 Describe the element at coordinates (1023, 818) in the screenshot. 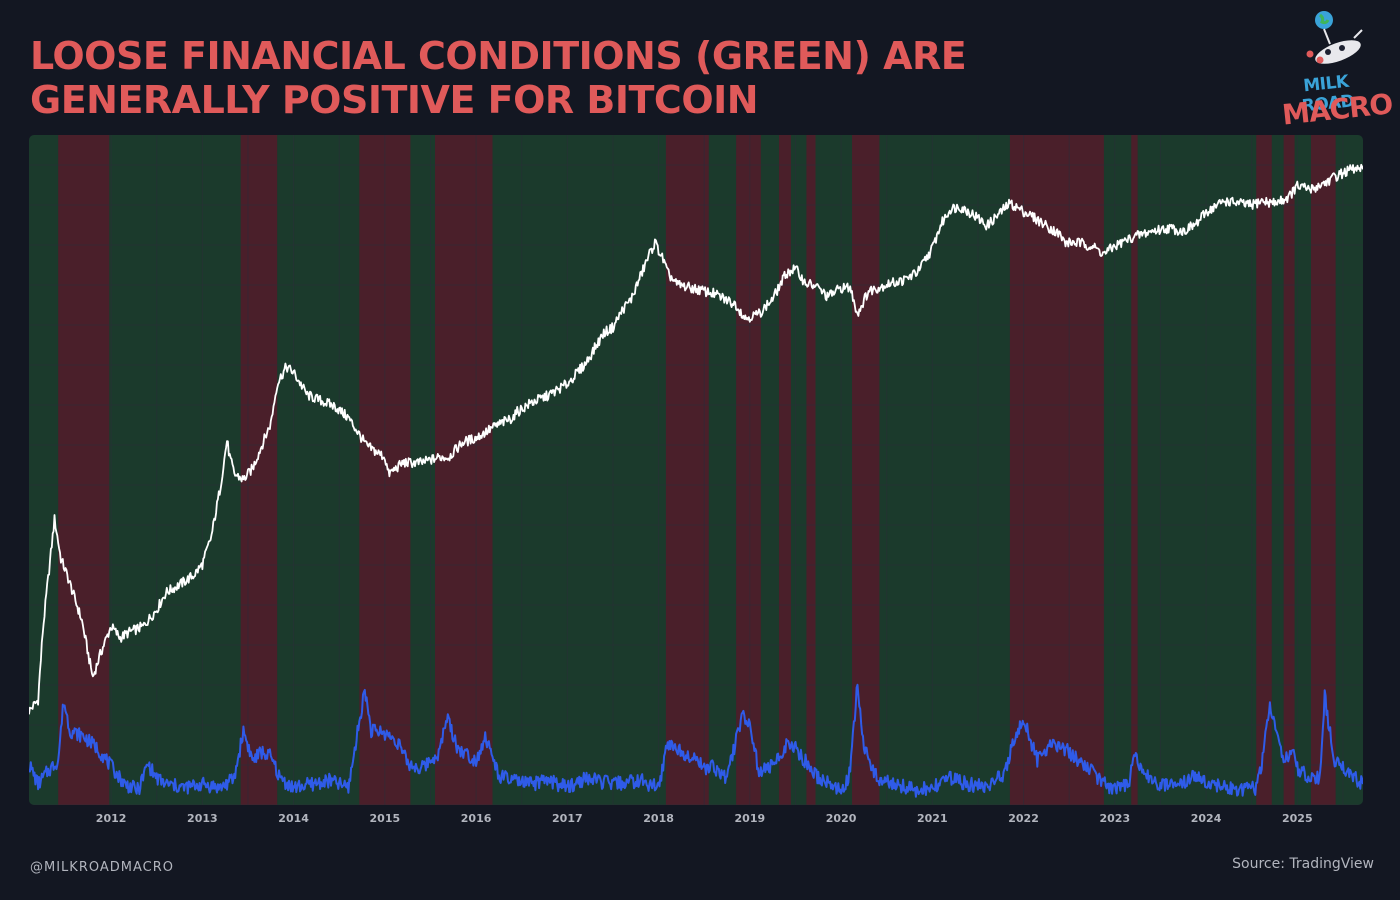

I see `x-tick-label: 2022` at that location.